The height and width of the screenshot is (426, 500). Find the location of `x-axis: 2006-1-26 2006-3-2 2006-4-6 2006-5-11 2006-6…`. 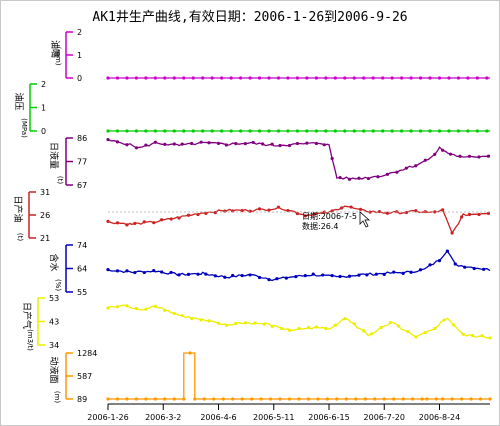

x-axis: 2006-1-26 2006-3-2 2006-4-6 2006-5-11 2006-6… is located at coordinates (288, 412).